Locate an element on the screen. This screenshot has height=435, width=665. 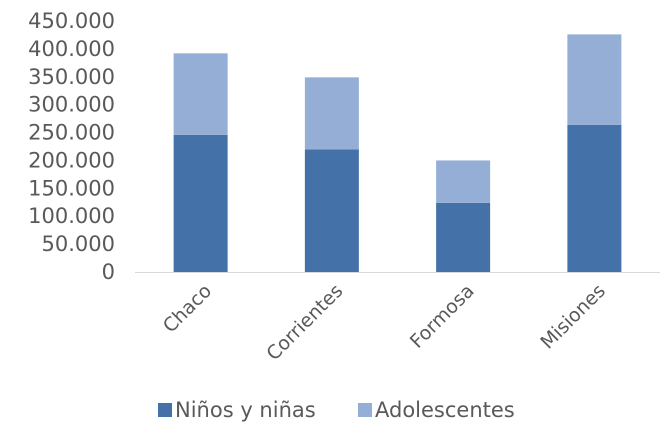
x-category-label: Corrientes is located at coordinates (304, 322).